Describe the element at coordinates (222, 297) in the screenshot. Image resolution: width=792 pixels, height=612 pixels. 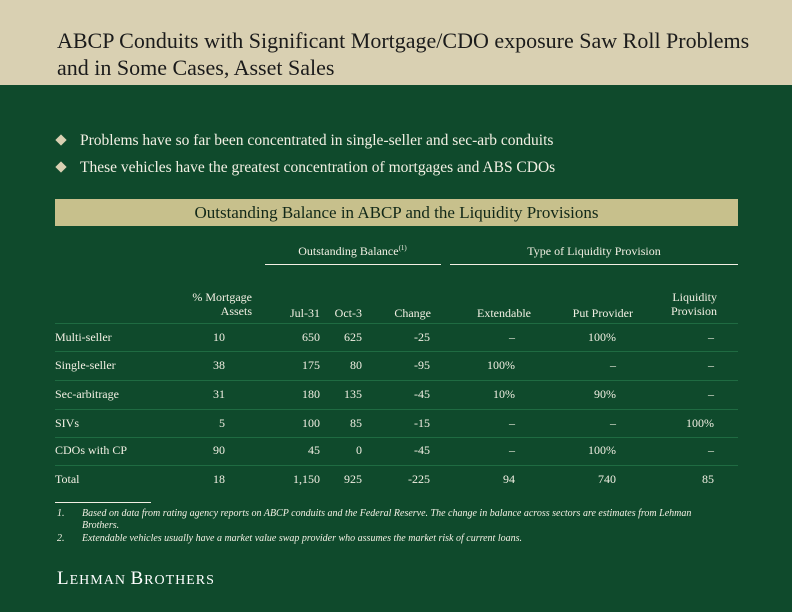
I see `col-header-line: % Mortgage` at that location.